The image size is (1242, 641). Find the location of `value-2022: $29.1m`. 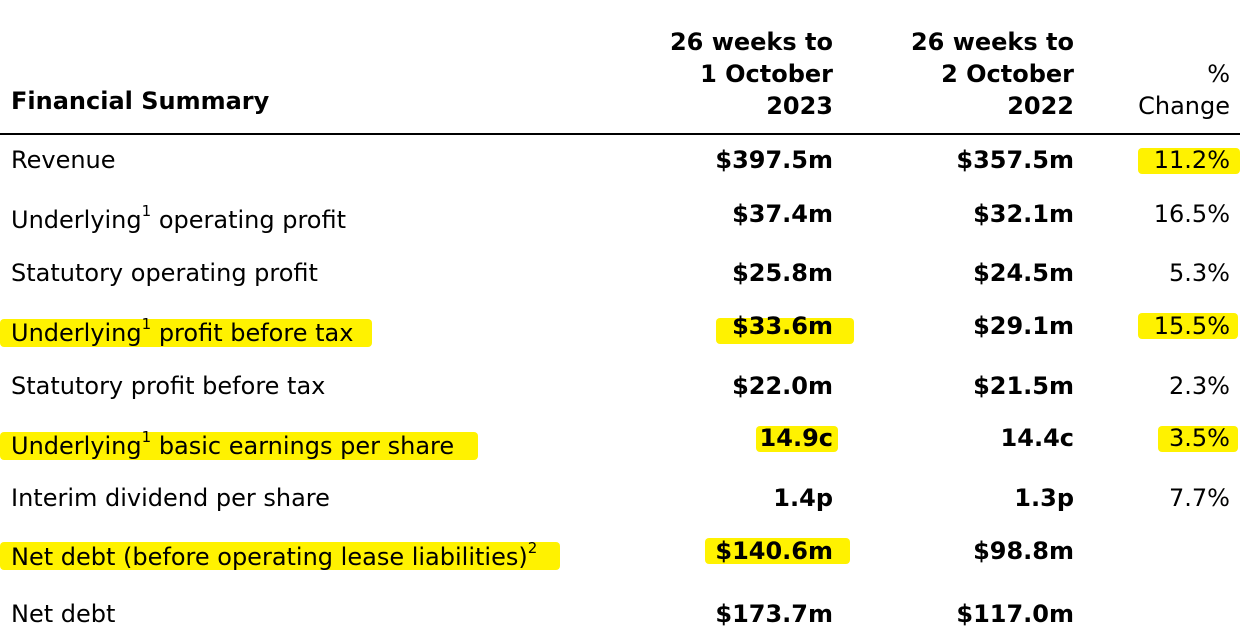

value-2022: $29.1m is located at coordinates (1023, 326).